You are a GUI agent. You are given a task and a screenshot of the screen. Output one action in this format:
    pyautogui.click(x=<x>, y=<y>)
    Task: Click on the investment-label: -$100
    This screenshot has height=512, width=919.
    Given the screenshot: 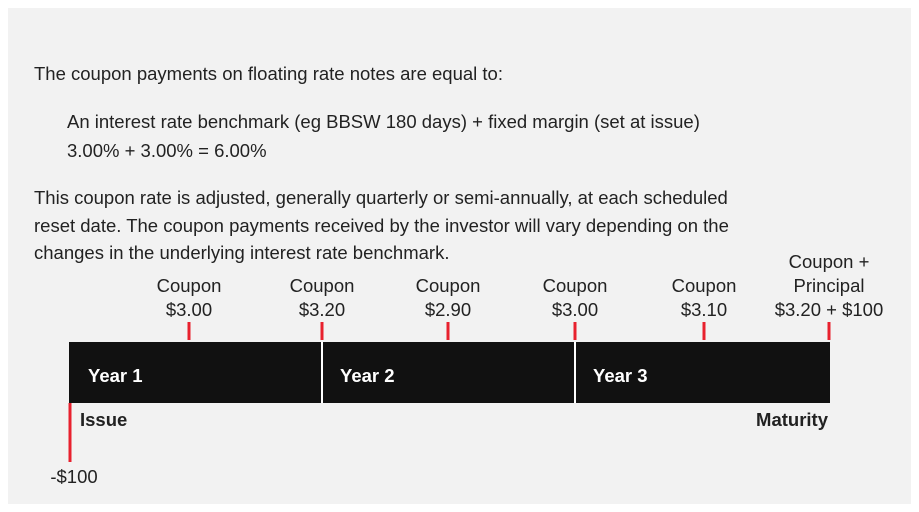 What is the action you would take?
    pyautogui.click(x=73, y=476)
    